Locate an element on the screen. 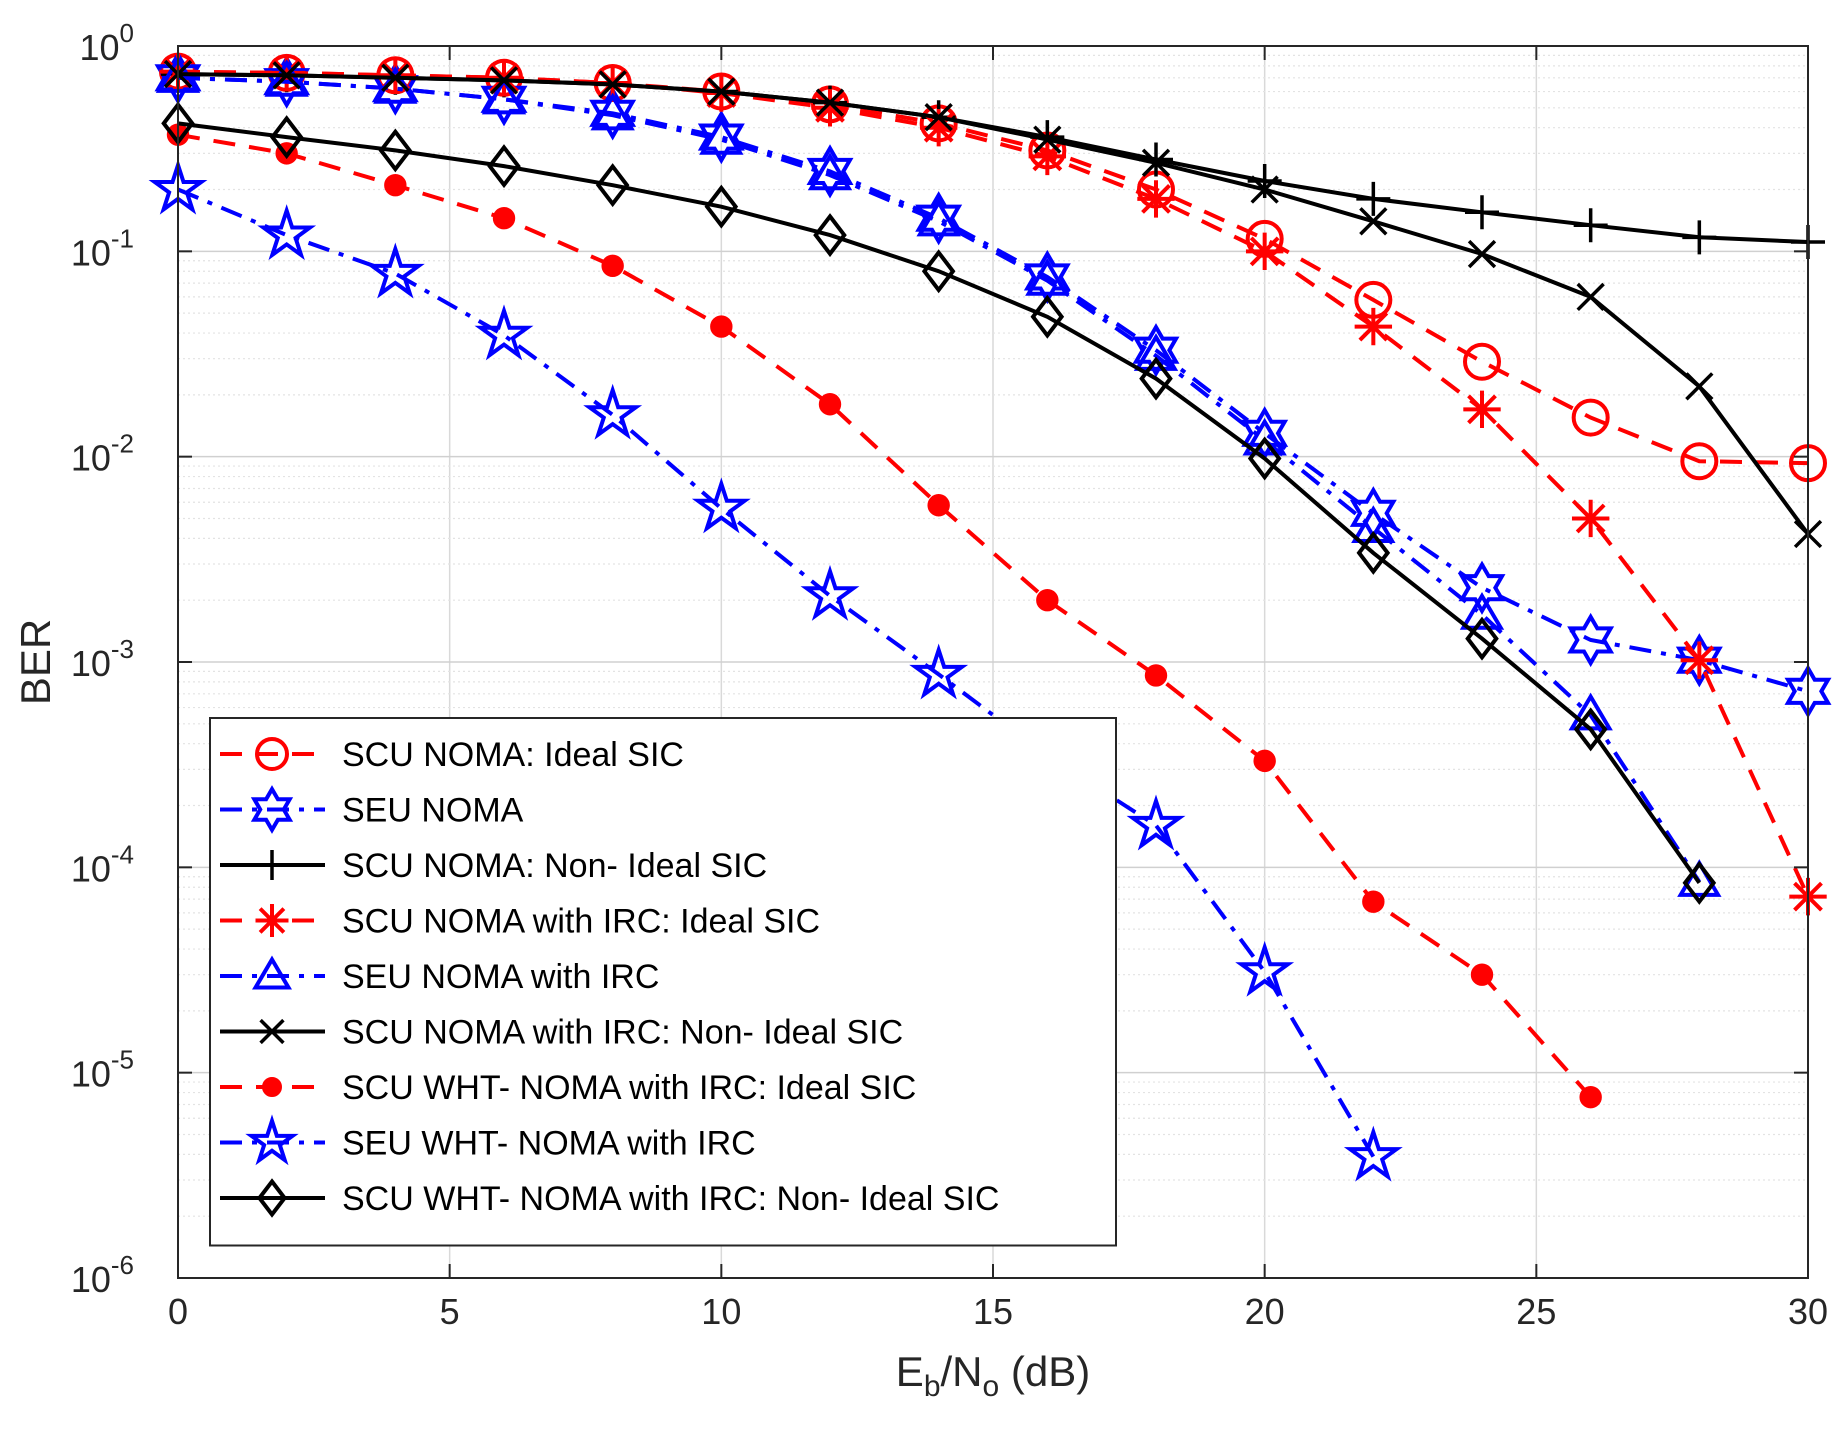 The image size is (1837, 1441). legend-label: SCU WHT- NOMA with IRC: Ideal SIC is located at coordinates (629, 1088).